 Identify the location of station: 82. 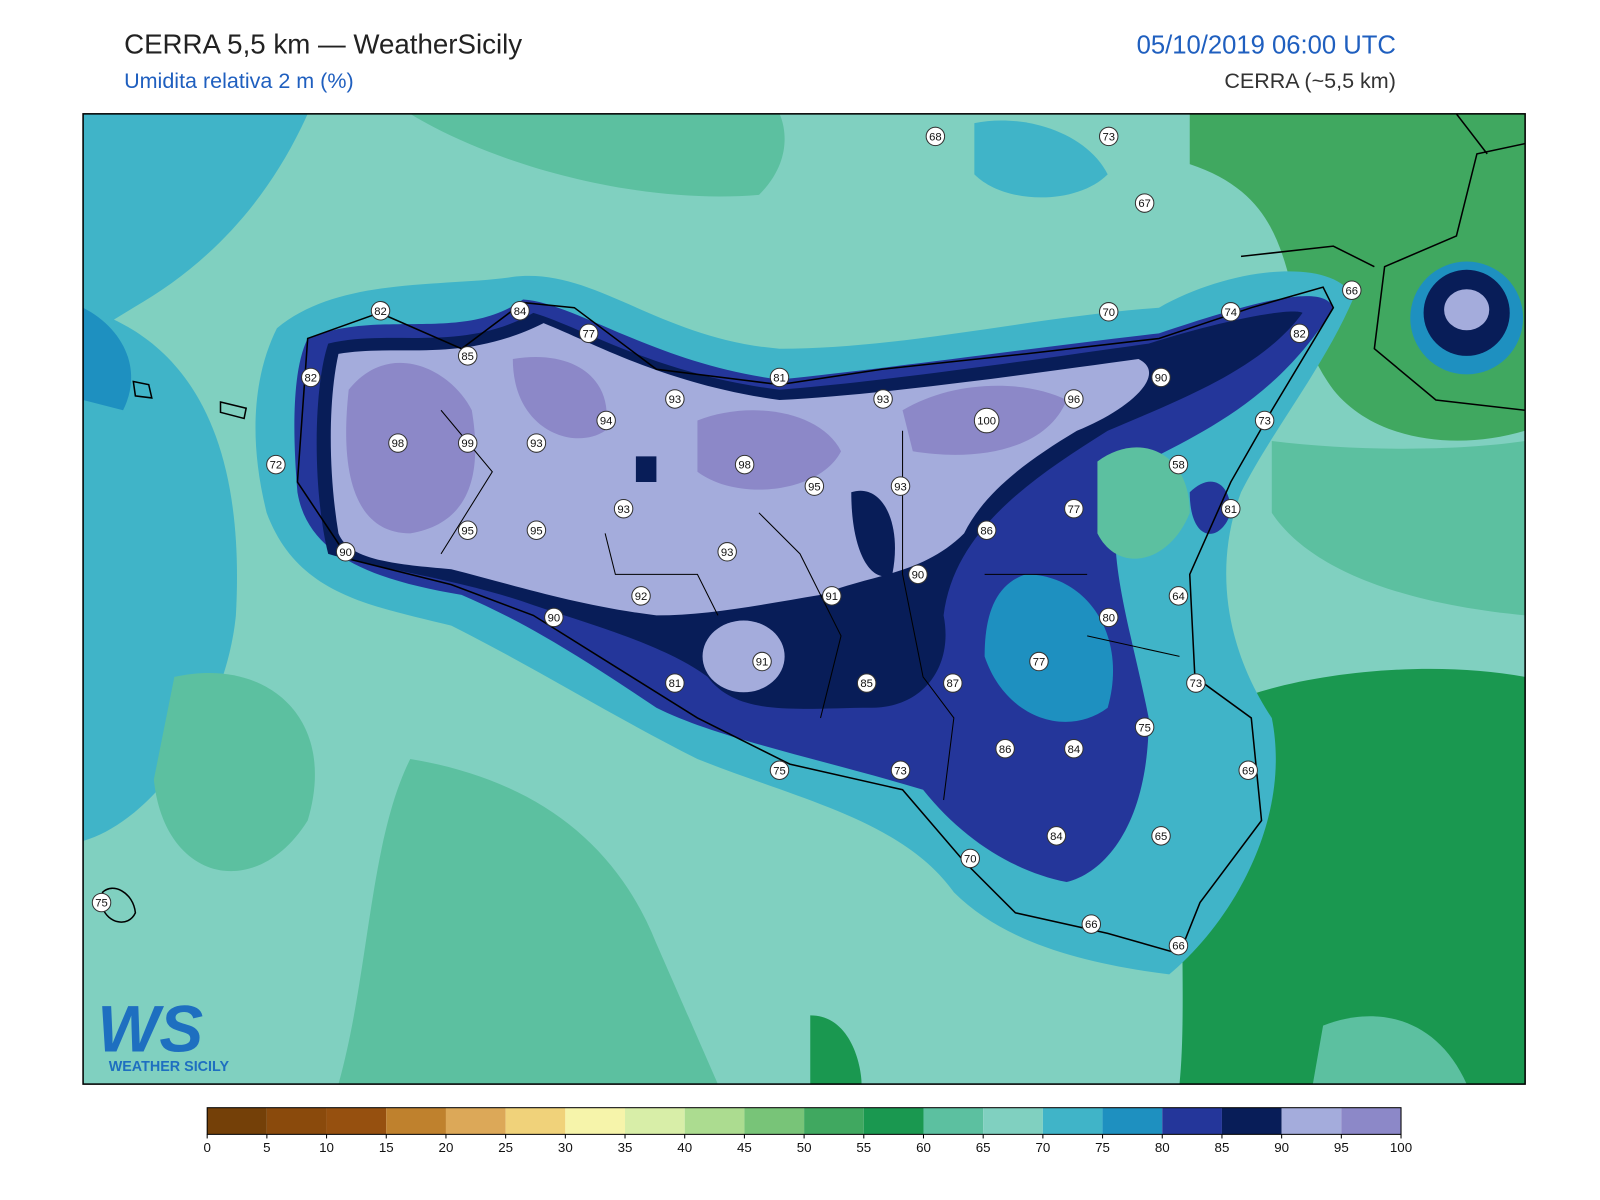
(311, 377).